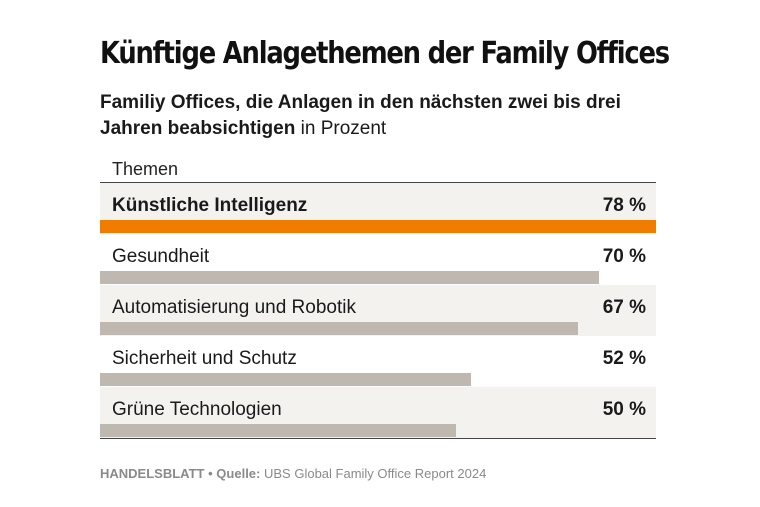  I want to click on bar-row: Gesundheit 70 %, so click(378, 259).